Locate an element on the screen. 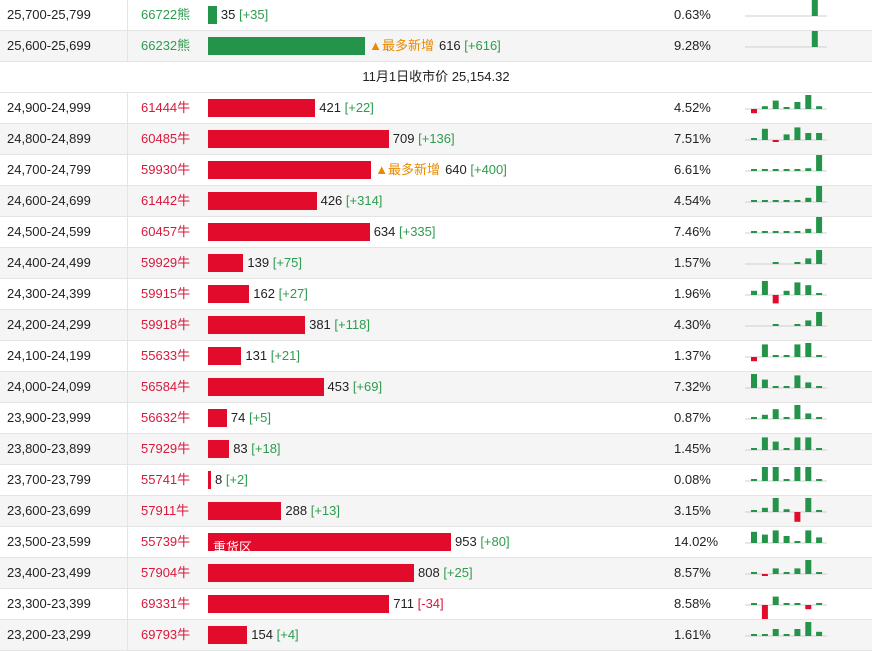 This screenshot has width=872, height=651. strike-range: 23,500-23,599 is located at coordinates (49, 541).